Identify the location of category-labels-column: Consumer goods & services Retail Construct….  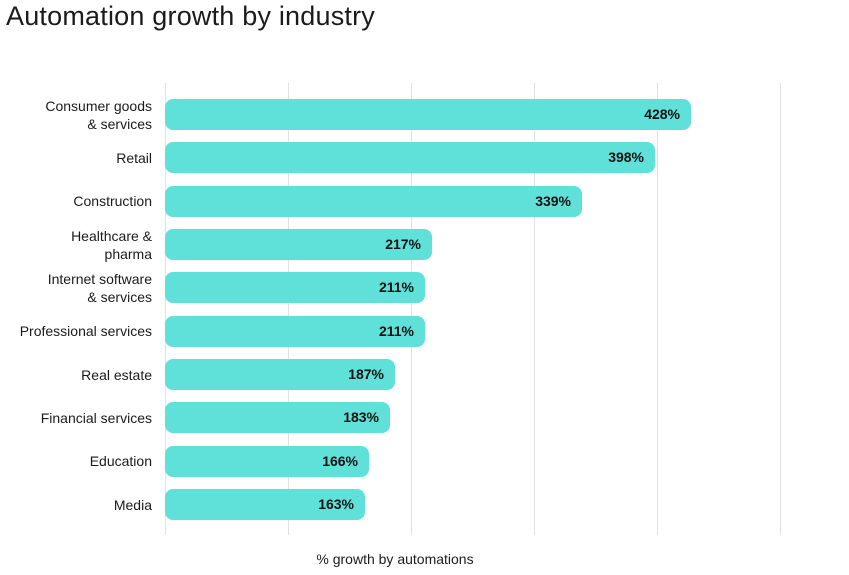
(76, 309).